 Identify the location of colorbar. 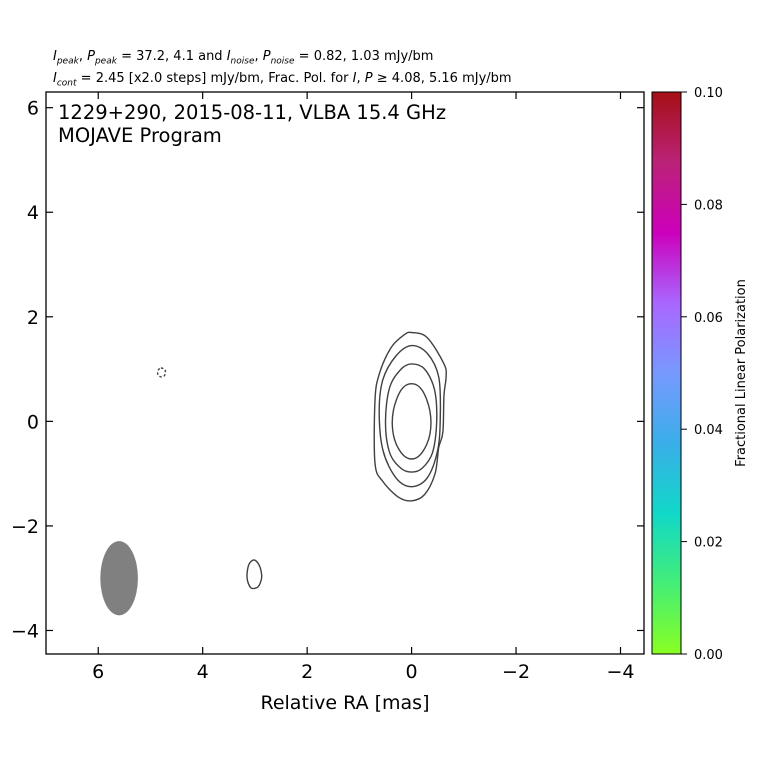
(666, 373).